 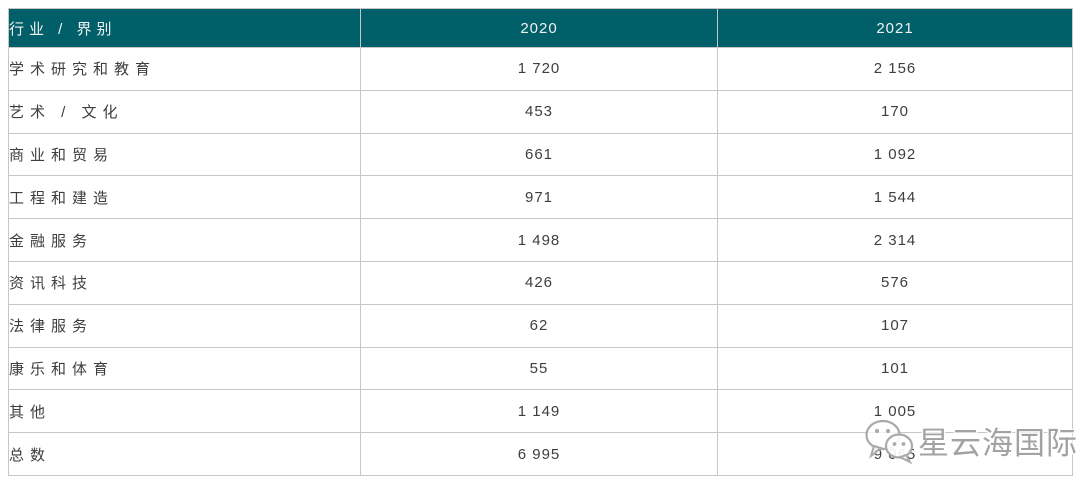 I want to click on table-row: 金融服务 1 498 2 314, so click(x=540, y=240).